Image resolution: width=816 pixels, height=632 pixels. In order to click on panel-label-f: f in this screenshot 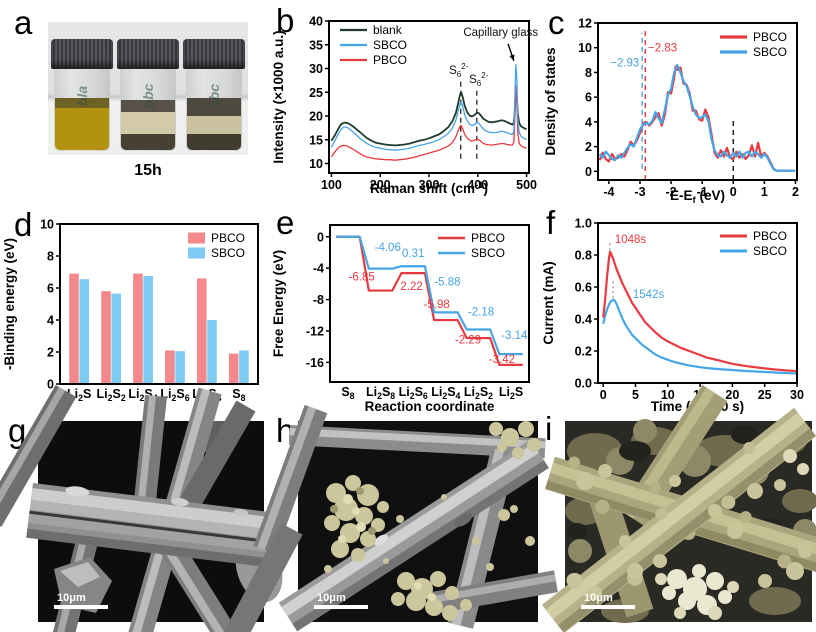, I will do `click(551, 222)`.